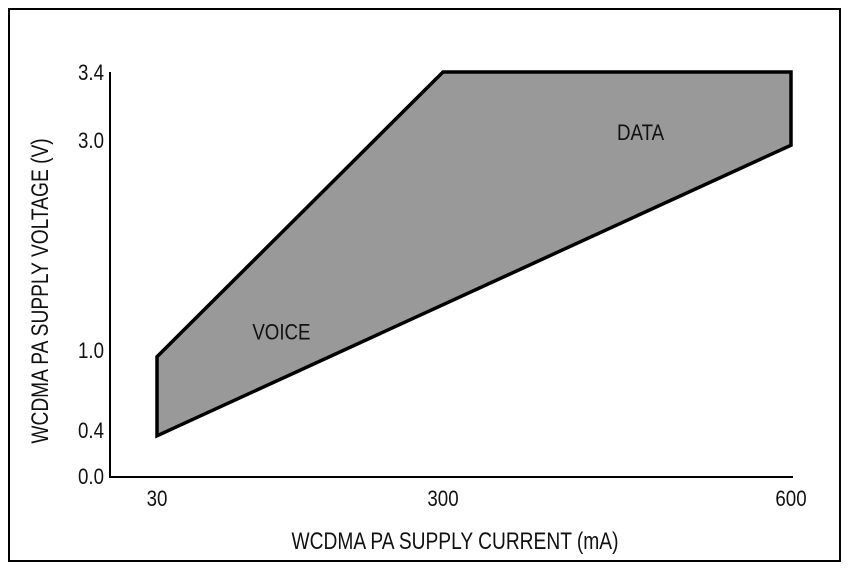 The image size is (851, 572). Describe the element at coordinates (91, 478) in the screenshot. I see `y-tick-label: 0.0` at that location.